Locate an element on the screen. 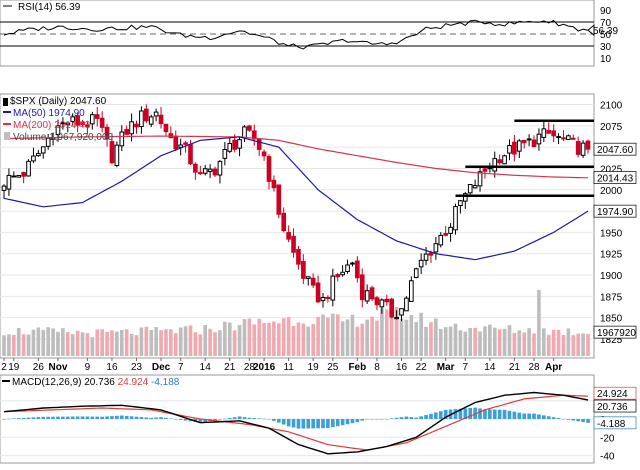  macd-lines is located at coordinates (296, 423).